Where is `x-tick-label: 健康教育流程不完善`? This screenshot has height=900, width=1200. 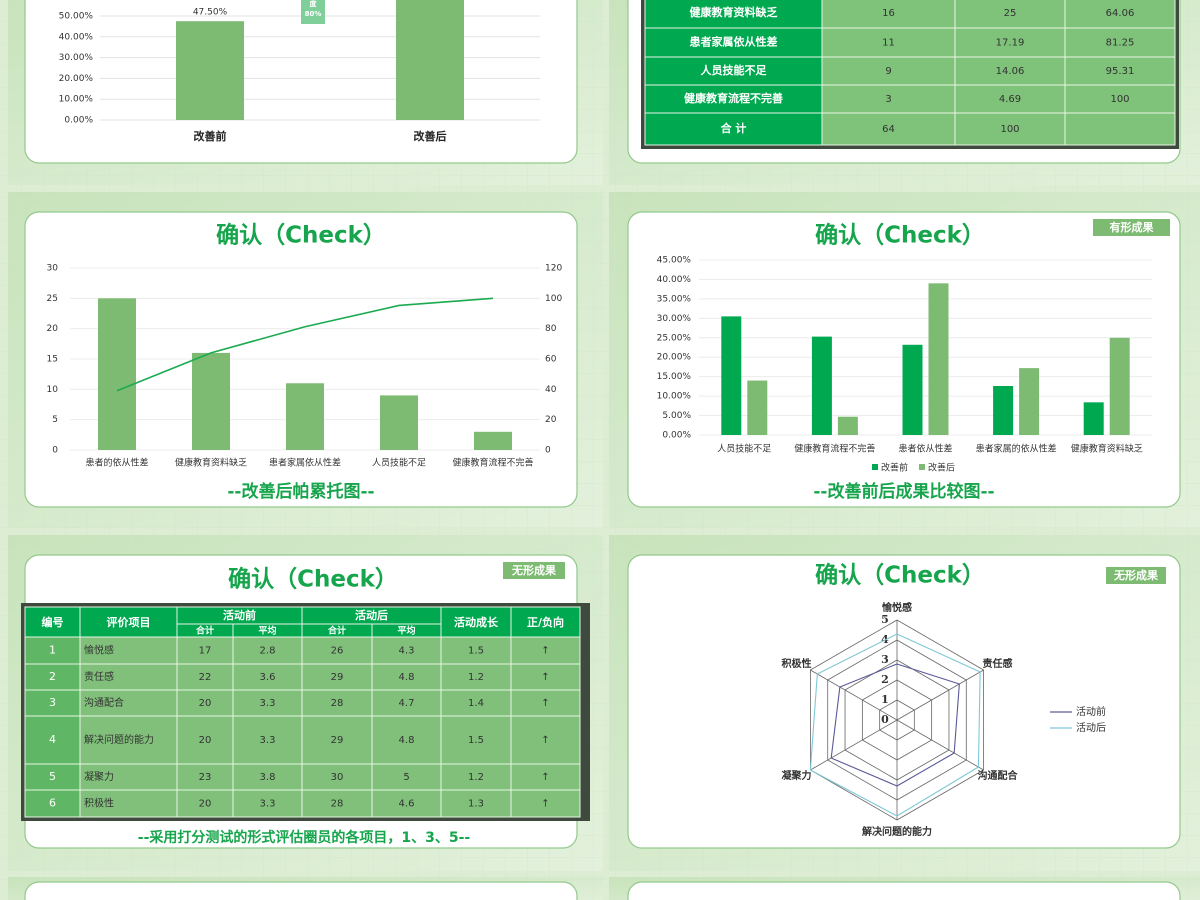
x-tick-label: 健康教育流程不完善 is located at coordinates (492, 463).